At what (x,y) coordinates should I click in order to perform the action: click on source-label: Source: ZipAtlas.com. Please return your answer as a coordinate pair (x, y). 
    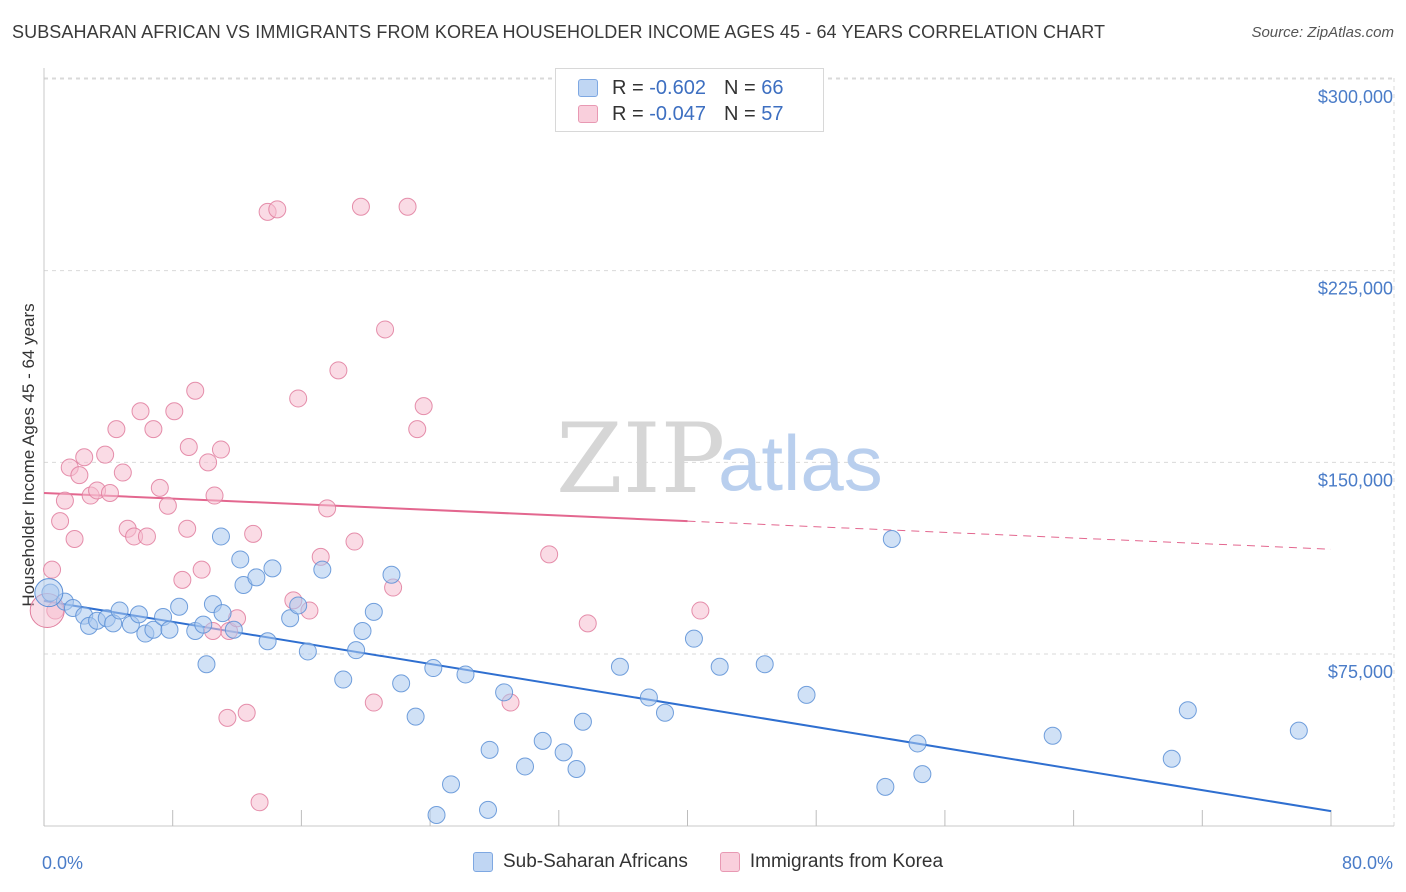
    Looking at the image, I should click on (1322, 32).